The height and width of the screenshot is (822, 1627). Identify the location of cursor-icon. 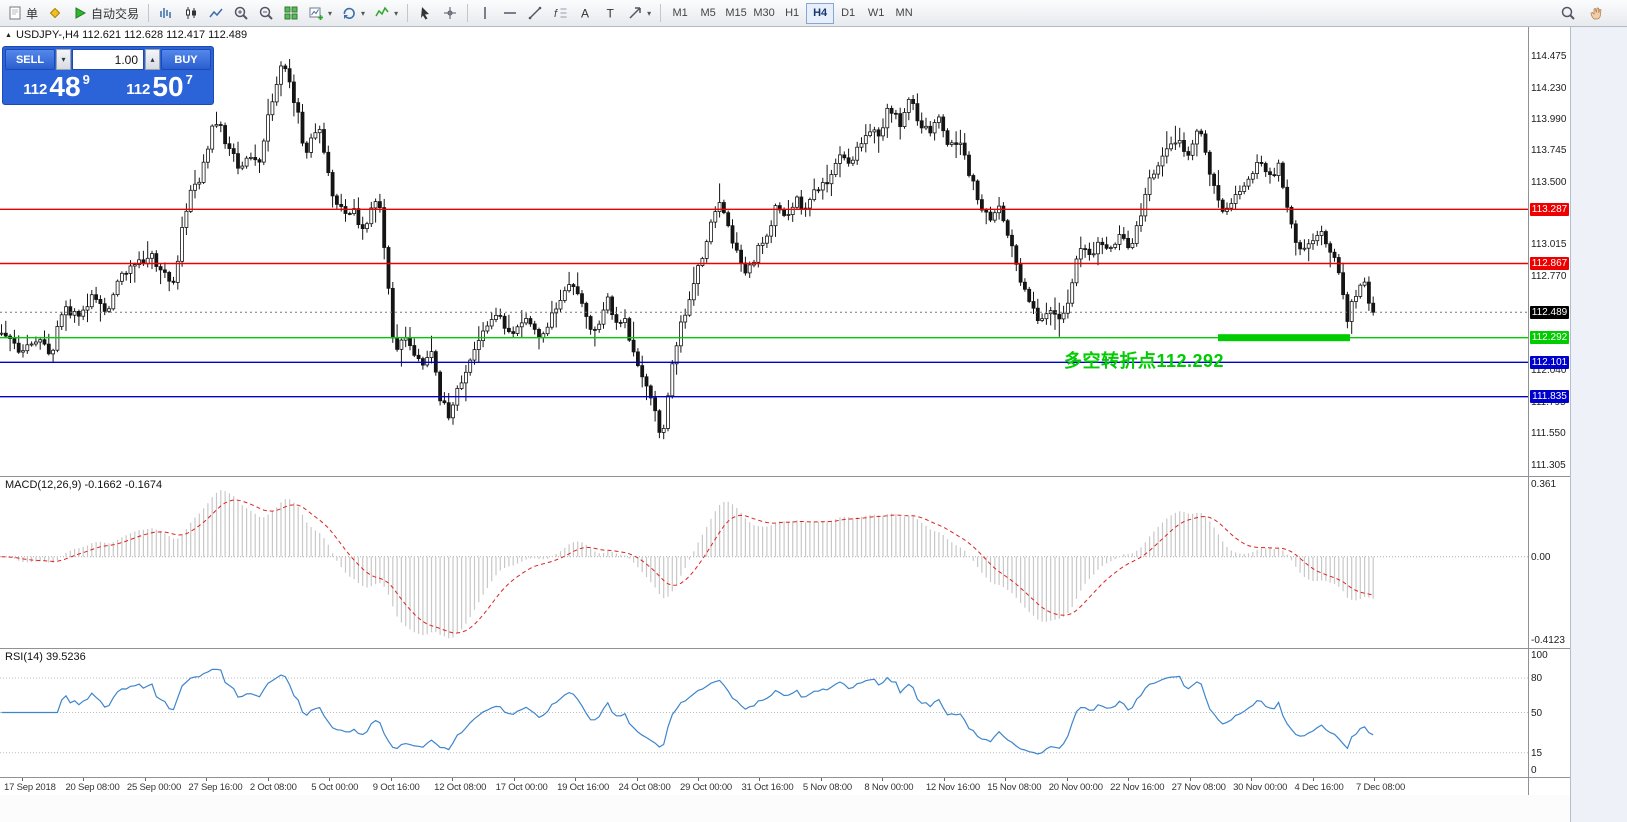
(425, 13).